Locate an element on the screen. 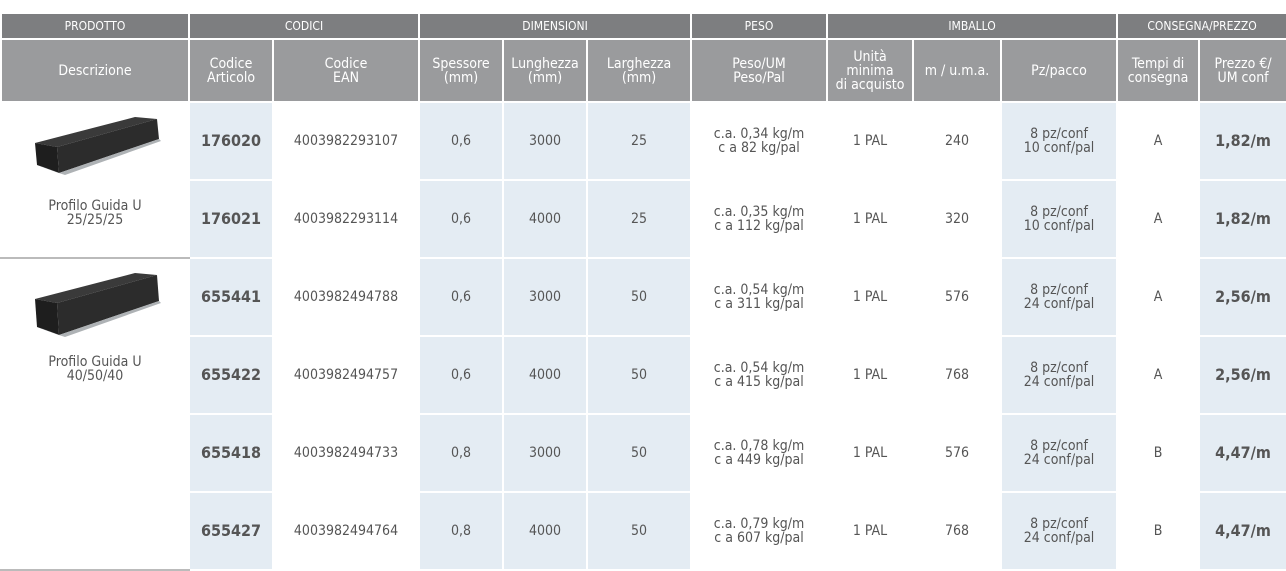  column-title: Lunghezza (mm) is located at coordinates (545, 71).